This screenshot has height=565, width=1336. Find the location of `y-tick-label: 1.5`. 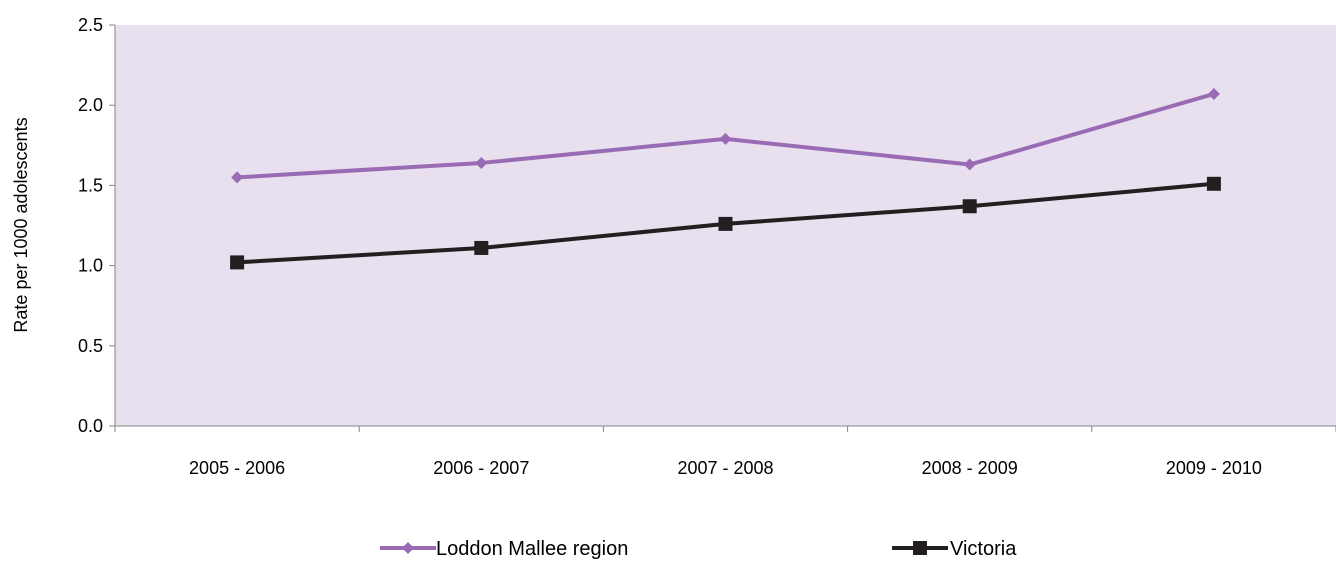

y-tick-label: 1.5 is located at coordinates (90, 185).